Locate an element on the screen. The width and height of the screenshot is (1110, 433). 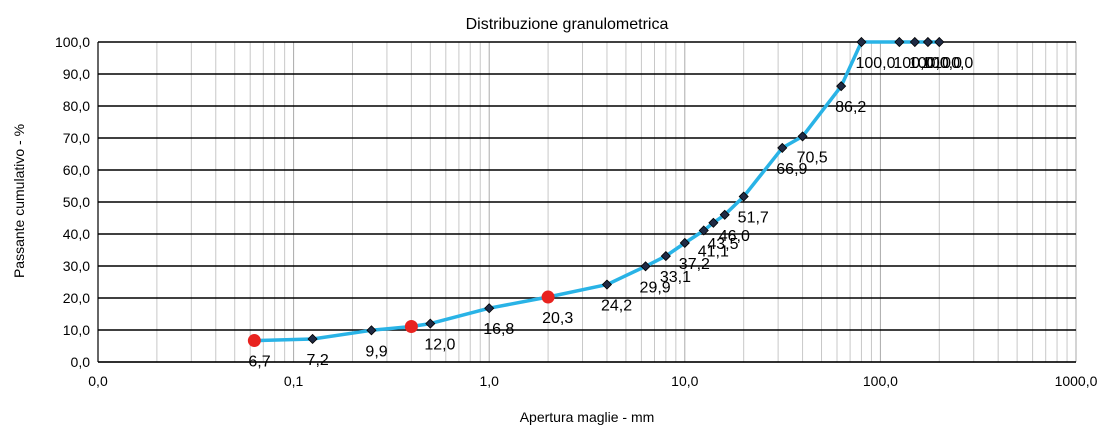
y-tick-label: 30,0 is located at coordinates (76, 266).